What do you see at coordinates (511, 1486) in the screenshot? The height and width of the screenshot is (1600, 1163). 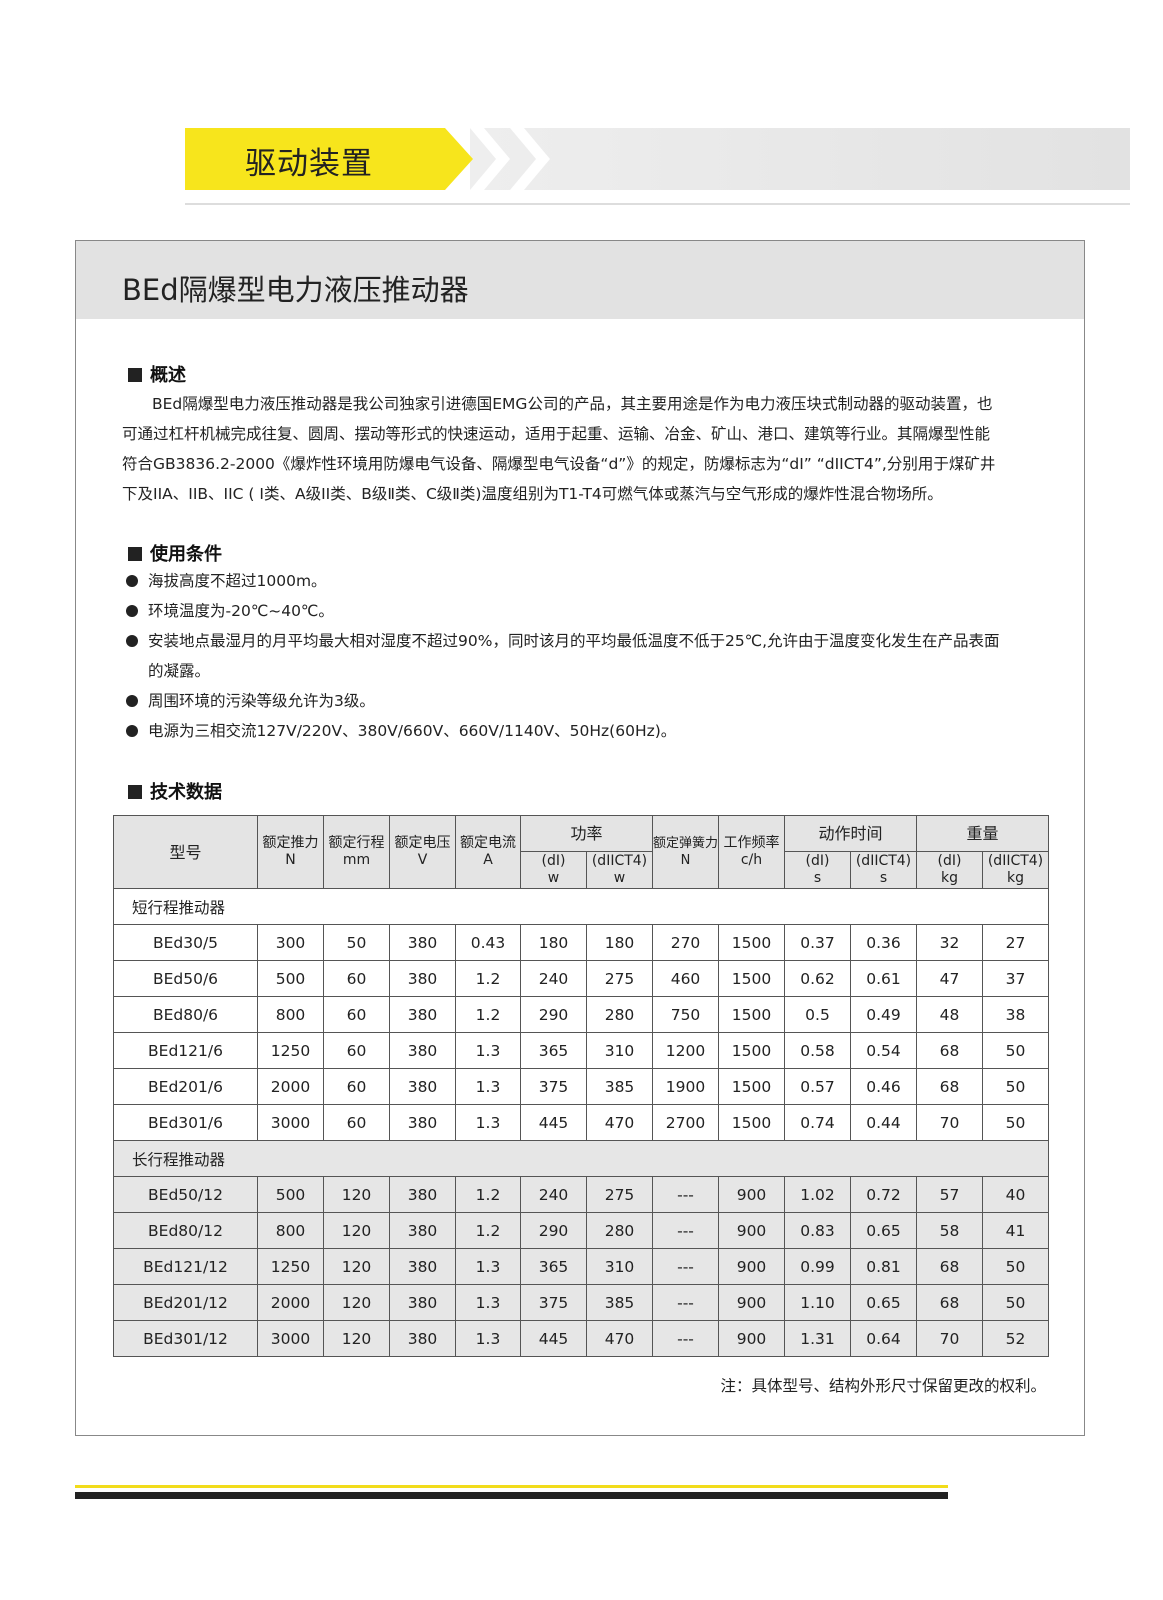 I see `footer-yellow-rule` at bounding box center [511, 1486].